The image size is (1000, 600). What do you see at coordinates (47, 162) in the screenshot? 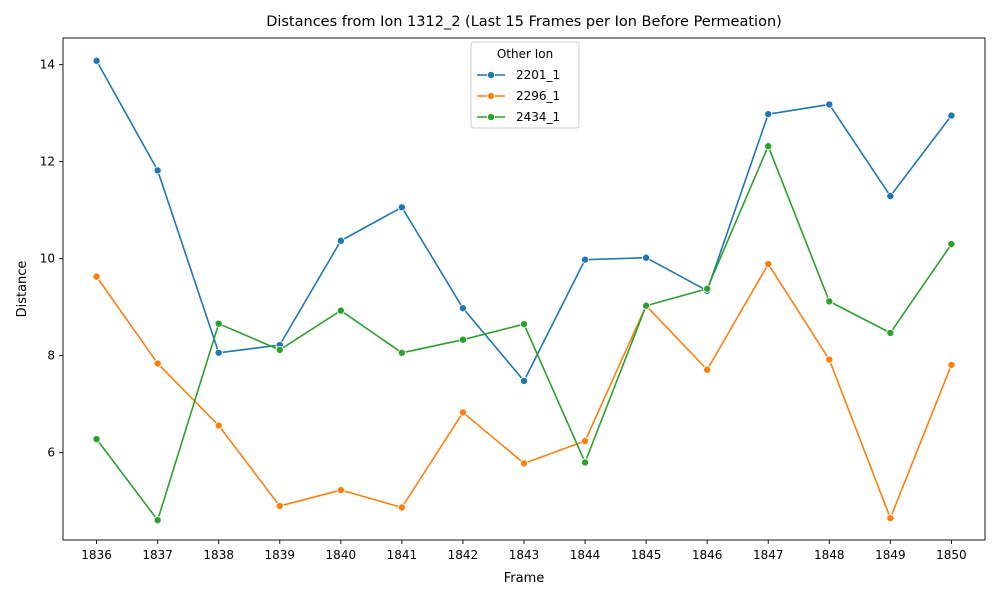
I see `y-tick-label: 12` at bounding box center [47, 162].